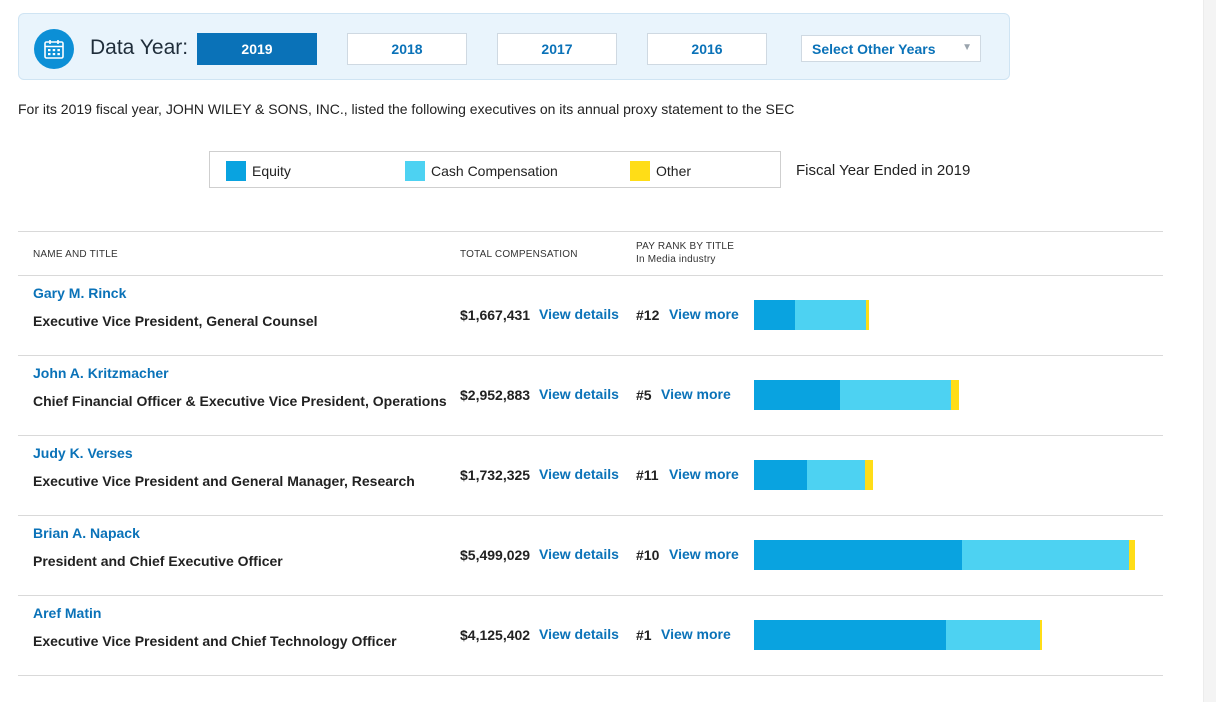 Image resolution: width=1216 pixels, height=702 pixels. What do you see at coordinates (519, 254) in the screenshot?
I see `col-header-total: TOTAL COMPENSATION` at bounding box center [519, 254].